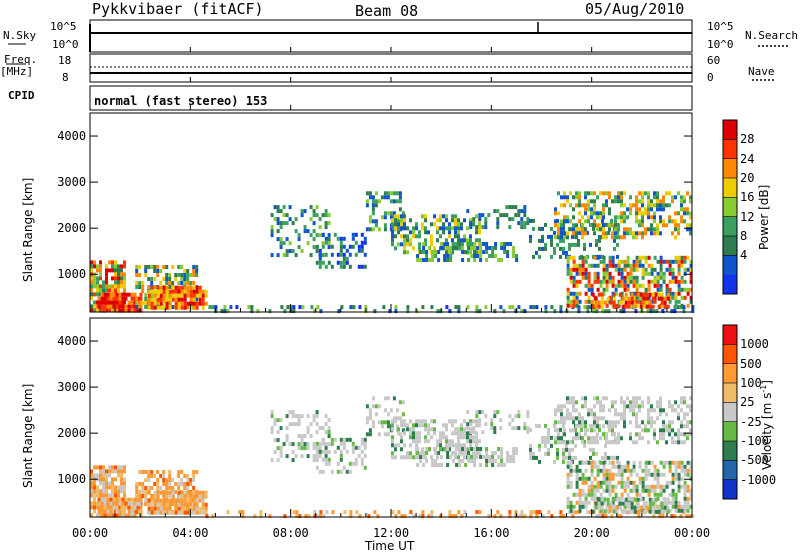 Image resolution: width=800 pixels, height=554 pixels. I want to click on velocity-colorbar-swatch, so click(730, 393).